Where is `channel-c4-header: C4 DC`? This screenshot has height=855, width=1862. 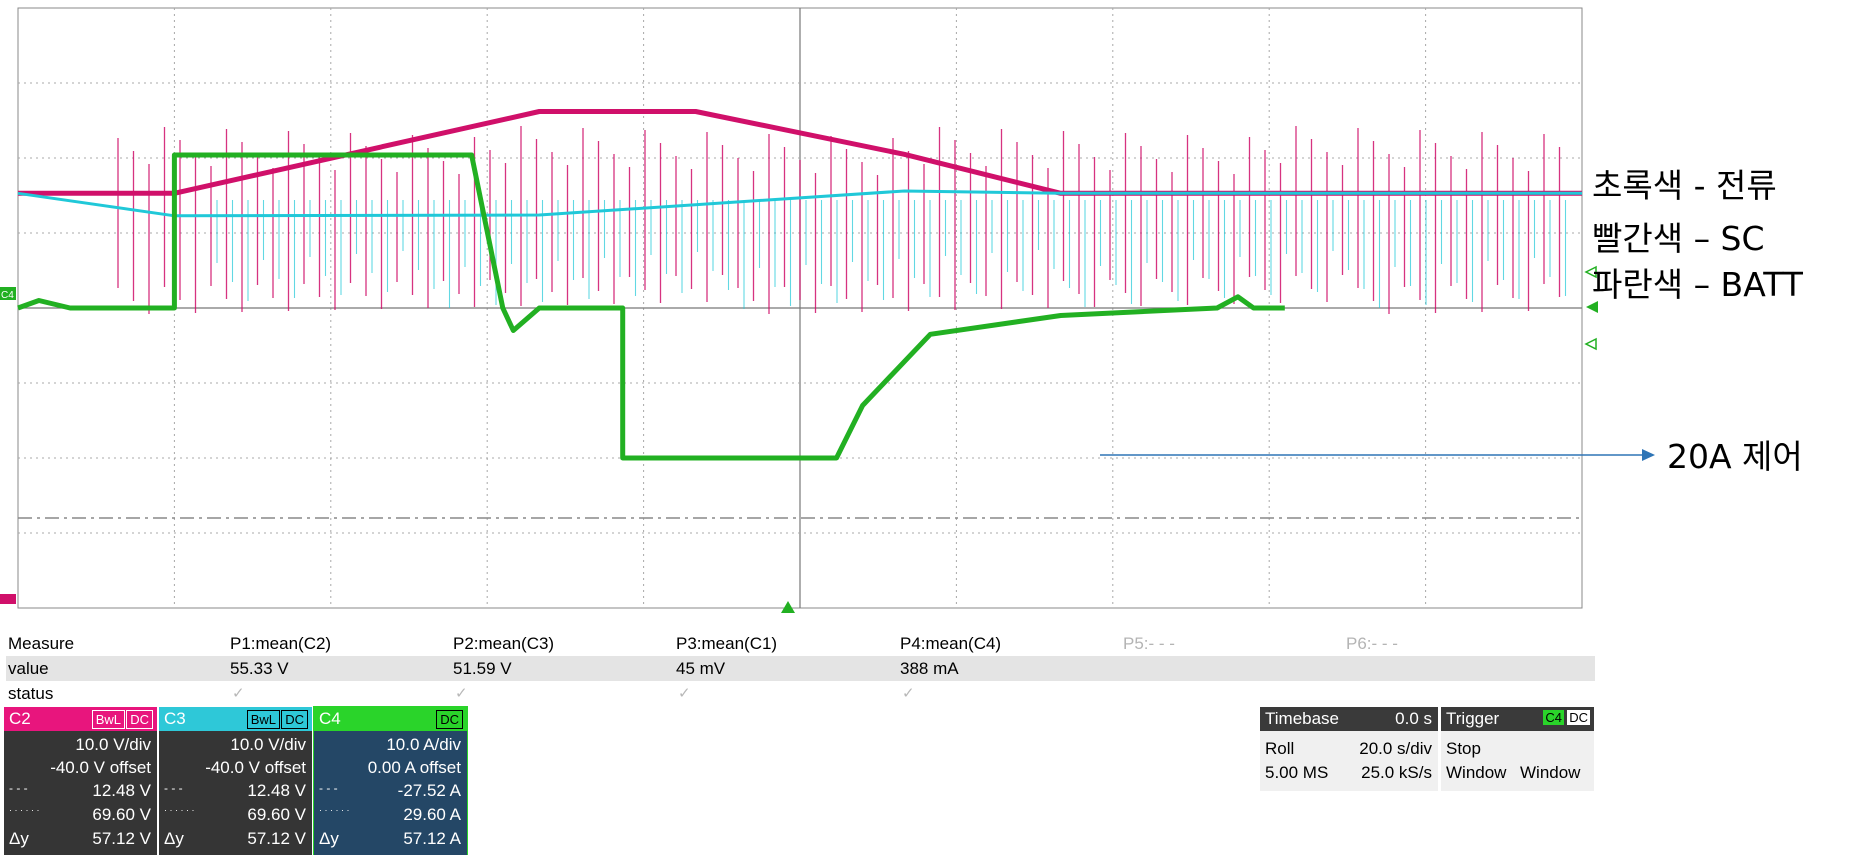 channel-c4-header: C4 DC is located at coordinates (390, 719).